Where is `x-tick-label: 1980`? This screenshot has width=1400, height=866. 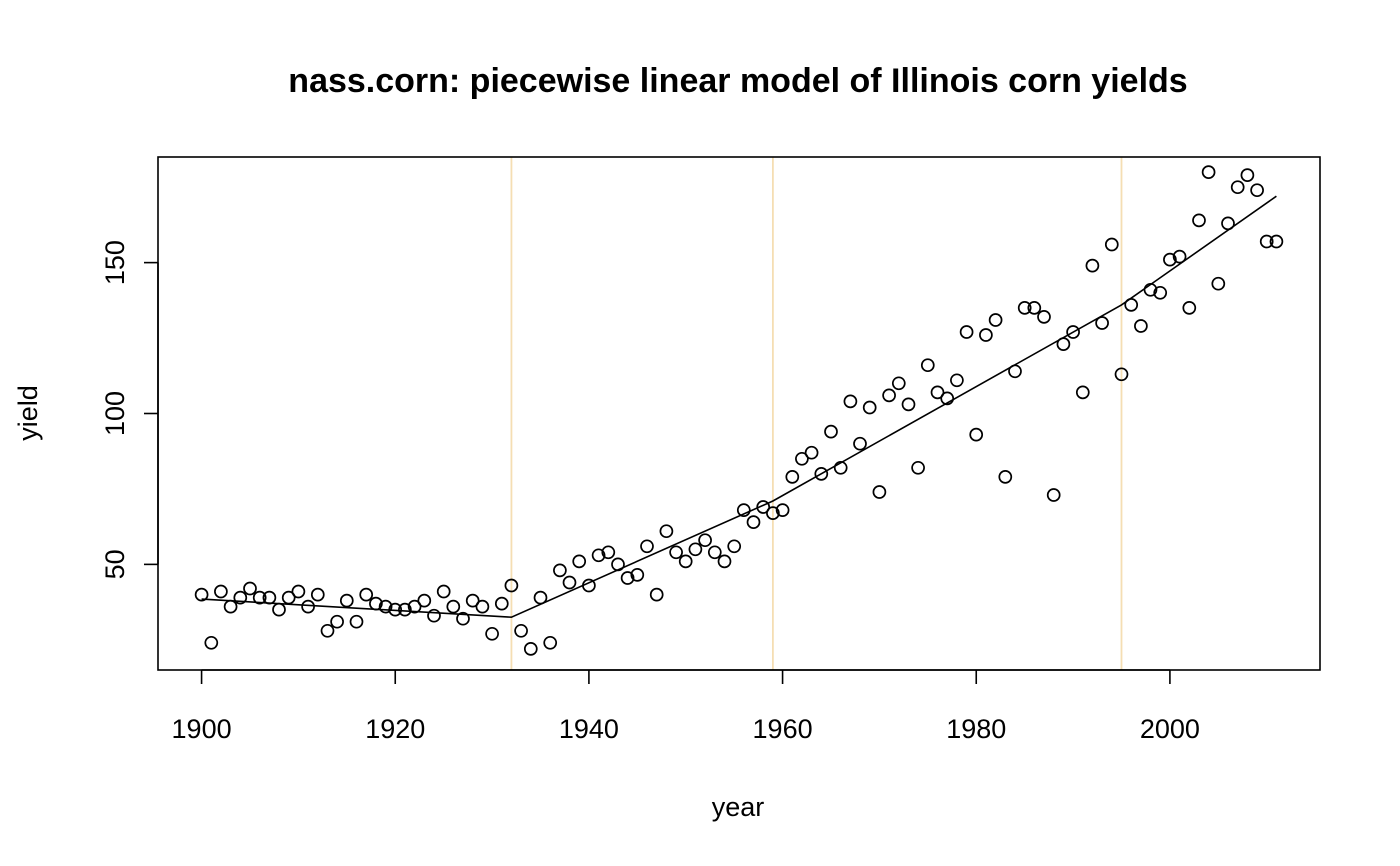 x-tick-label: 1980 is located at coordinates (976, 729).